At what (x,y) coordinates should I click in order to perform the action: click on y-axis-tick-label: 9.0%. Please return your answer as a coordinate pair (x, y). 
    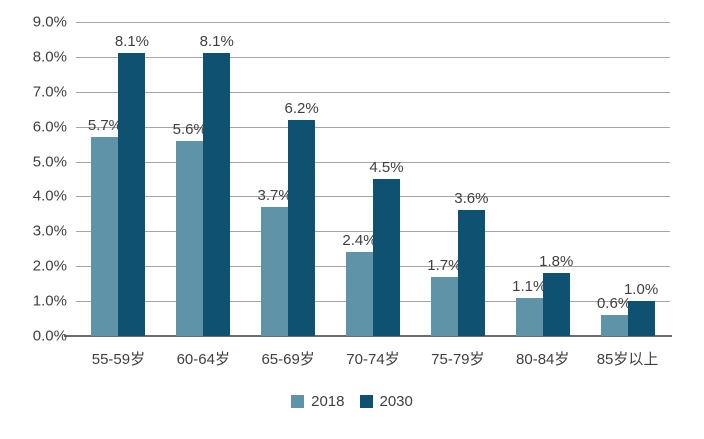
    Looking at the image, I should click on (49, 22).